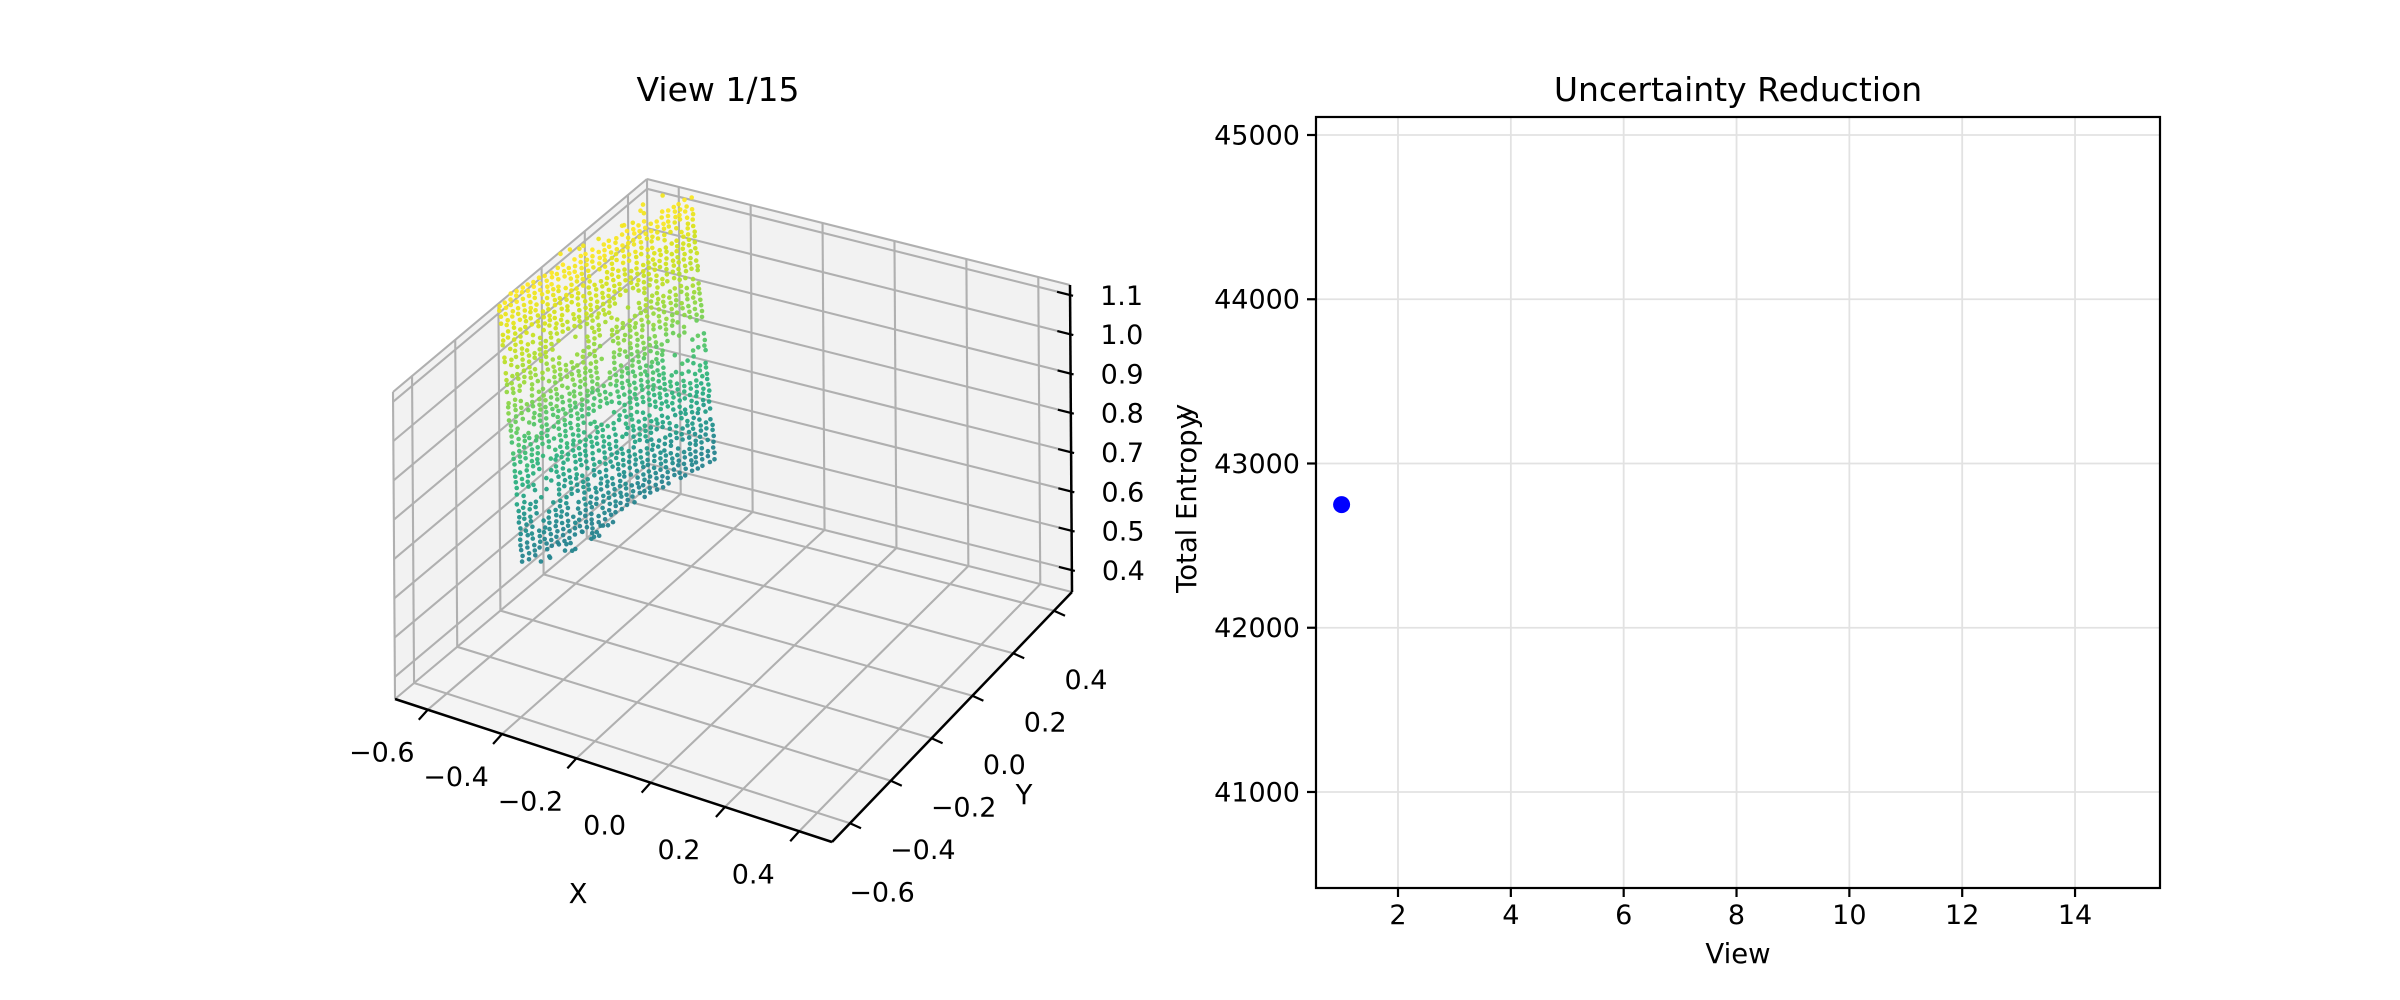  I want to click on grid-x-wall, so click(895, 395).